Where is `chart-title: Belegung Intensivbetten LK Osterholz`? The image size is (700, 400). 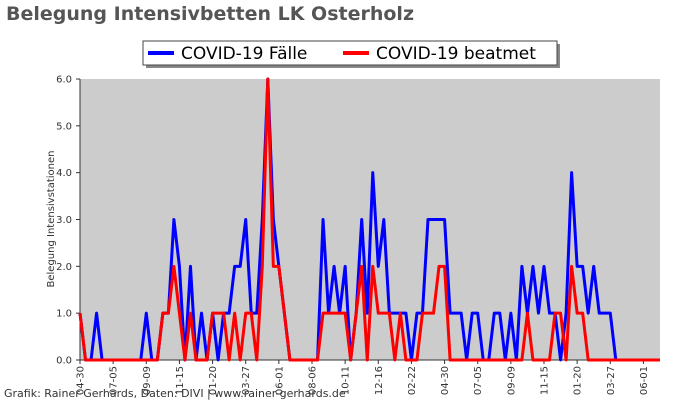 chart-title: Belegung Intensivbetten LK Osterholz is located at coordinates (210, 14).